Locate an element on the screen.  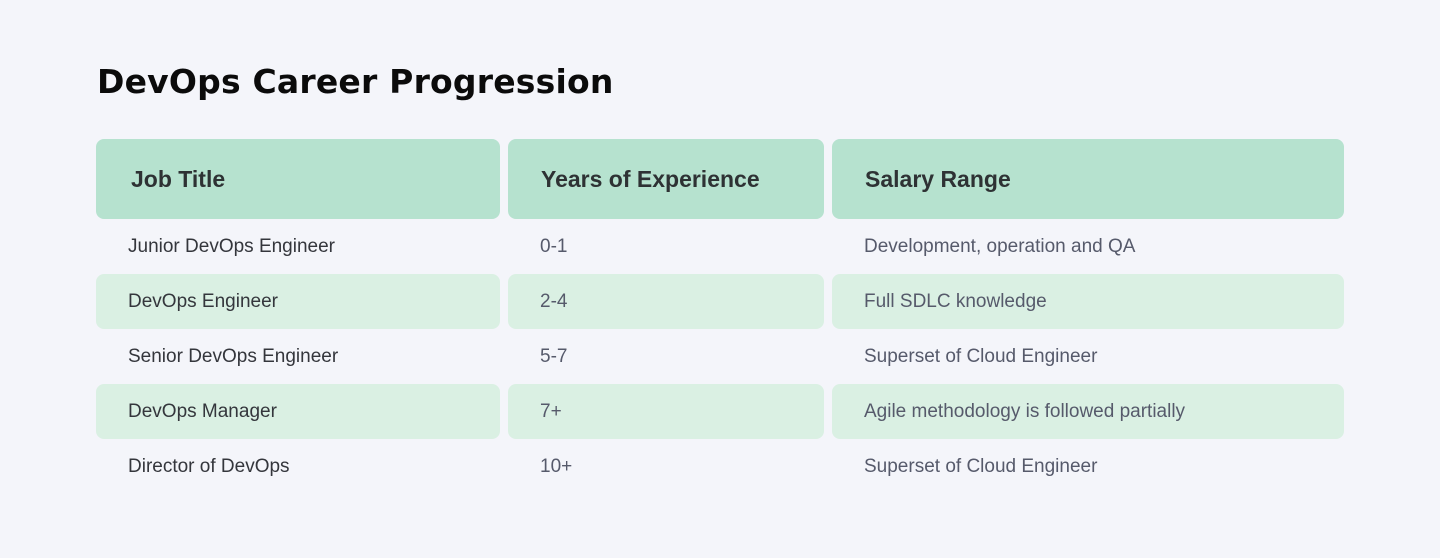
job-title-cell: DevOps Manager is located at coordinates (298, 411).